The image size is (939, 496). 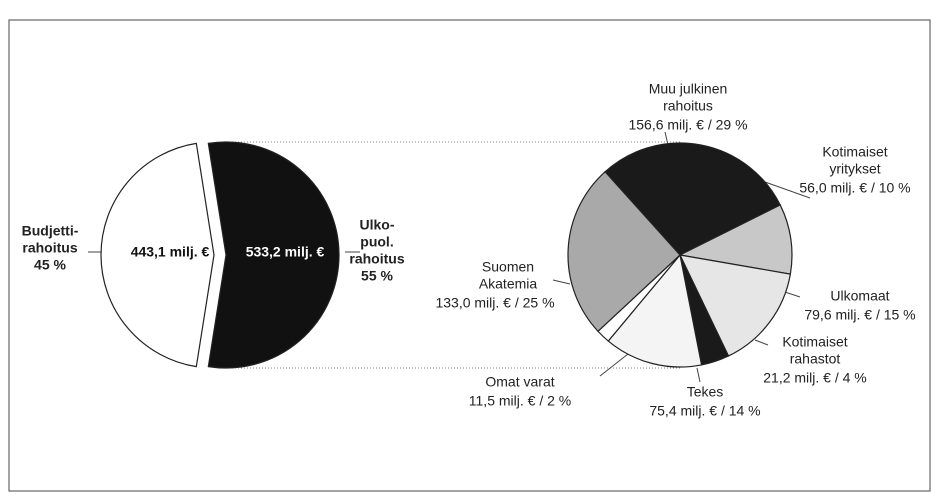 I want to click on value-label: 156,6 milj. € / 29 %, so click(x=687, y=125).